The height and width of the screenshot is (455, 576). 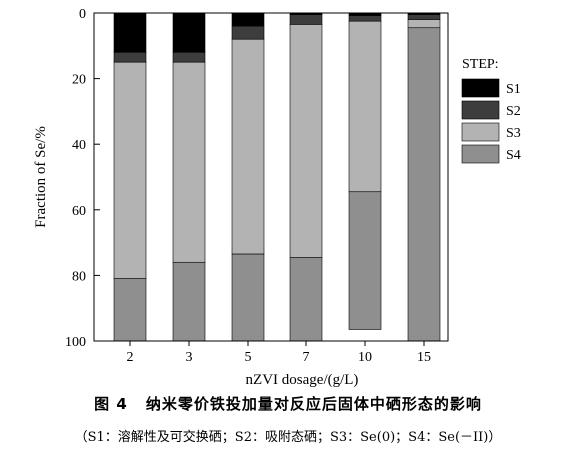 I want to click on figure-caption: 图 4 纳米零价铁投加量对反应后固体中硒形态的影响, so click(x=288, y=403).